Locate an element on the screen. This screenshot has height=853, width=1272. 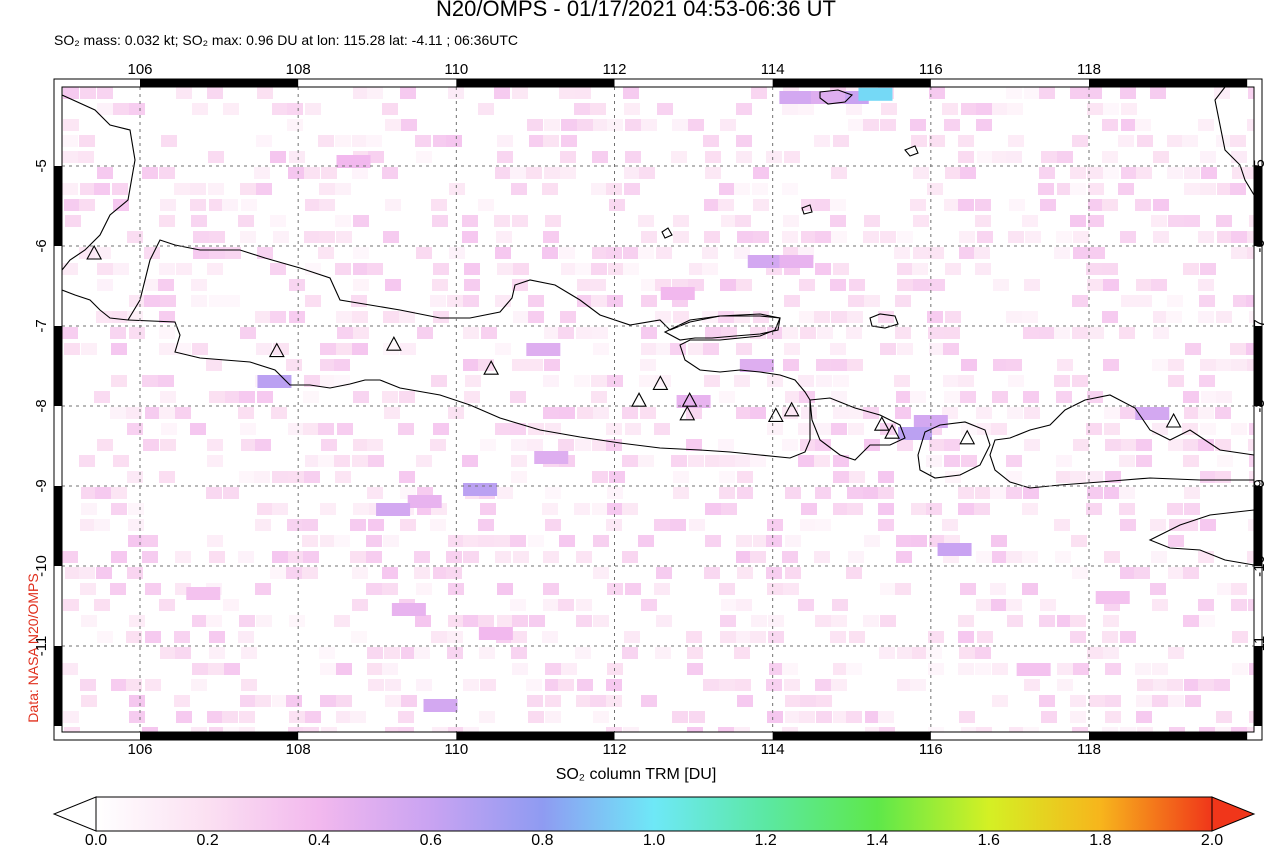
colorbar-tick-label: 0.8 is located at coordinates (542, 840).